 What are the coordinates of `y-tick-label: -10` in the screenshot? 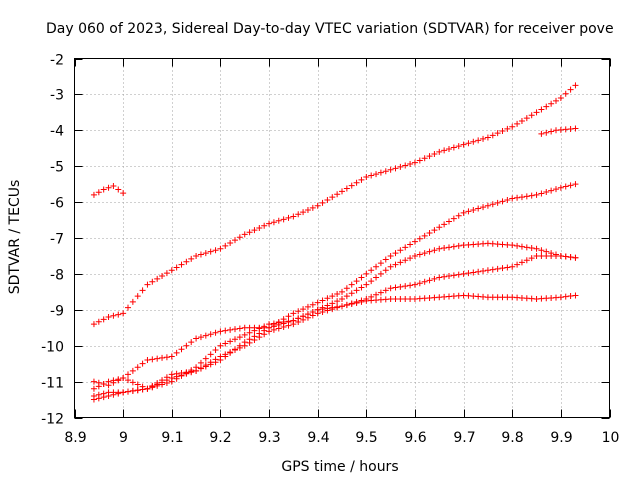 It's located at (52, 348).